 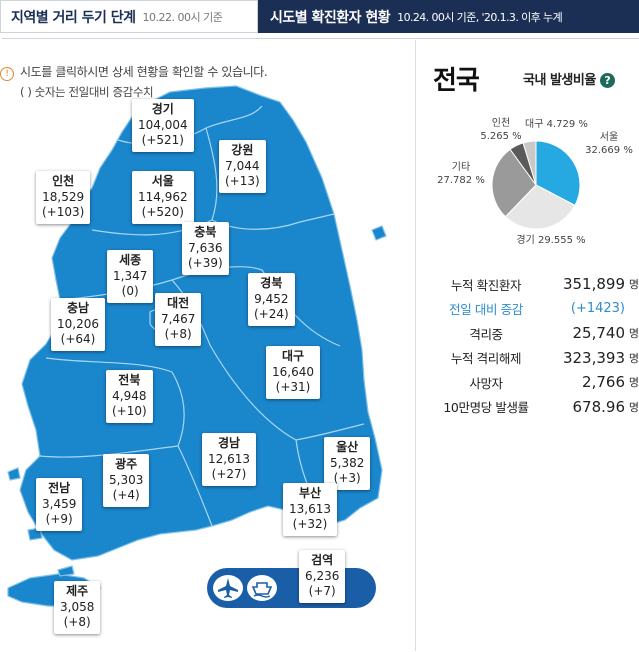 I want to click on notice-text: 시도를 클릭하시면 상세 현황을 확인할 수 있습니다., so click(x=144, y=72).